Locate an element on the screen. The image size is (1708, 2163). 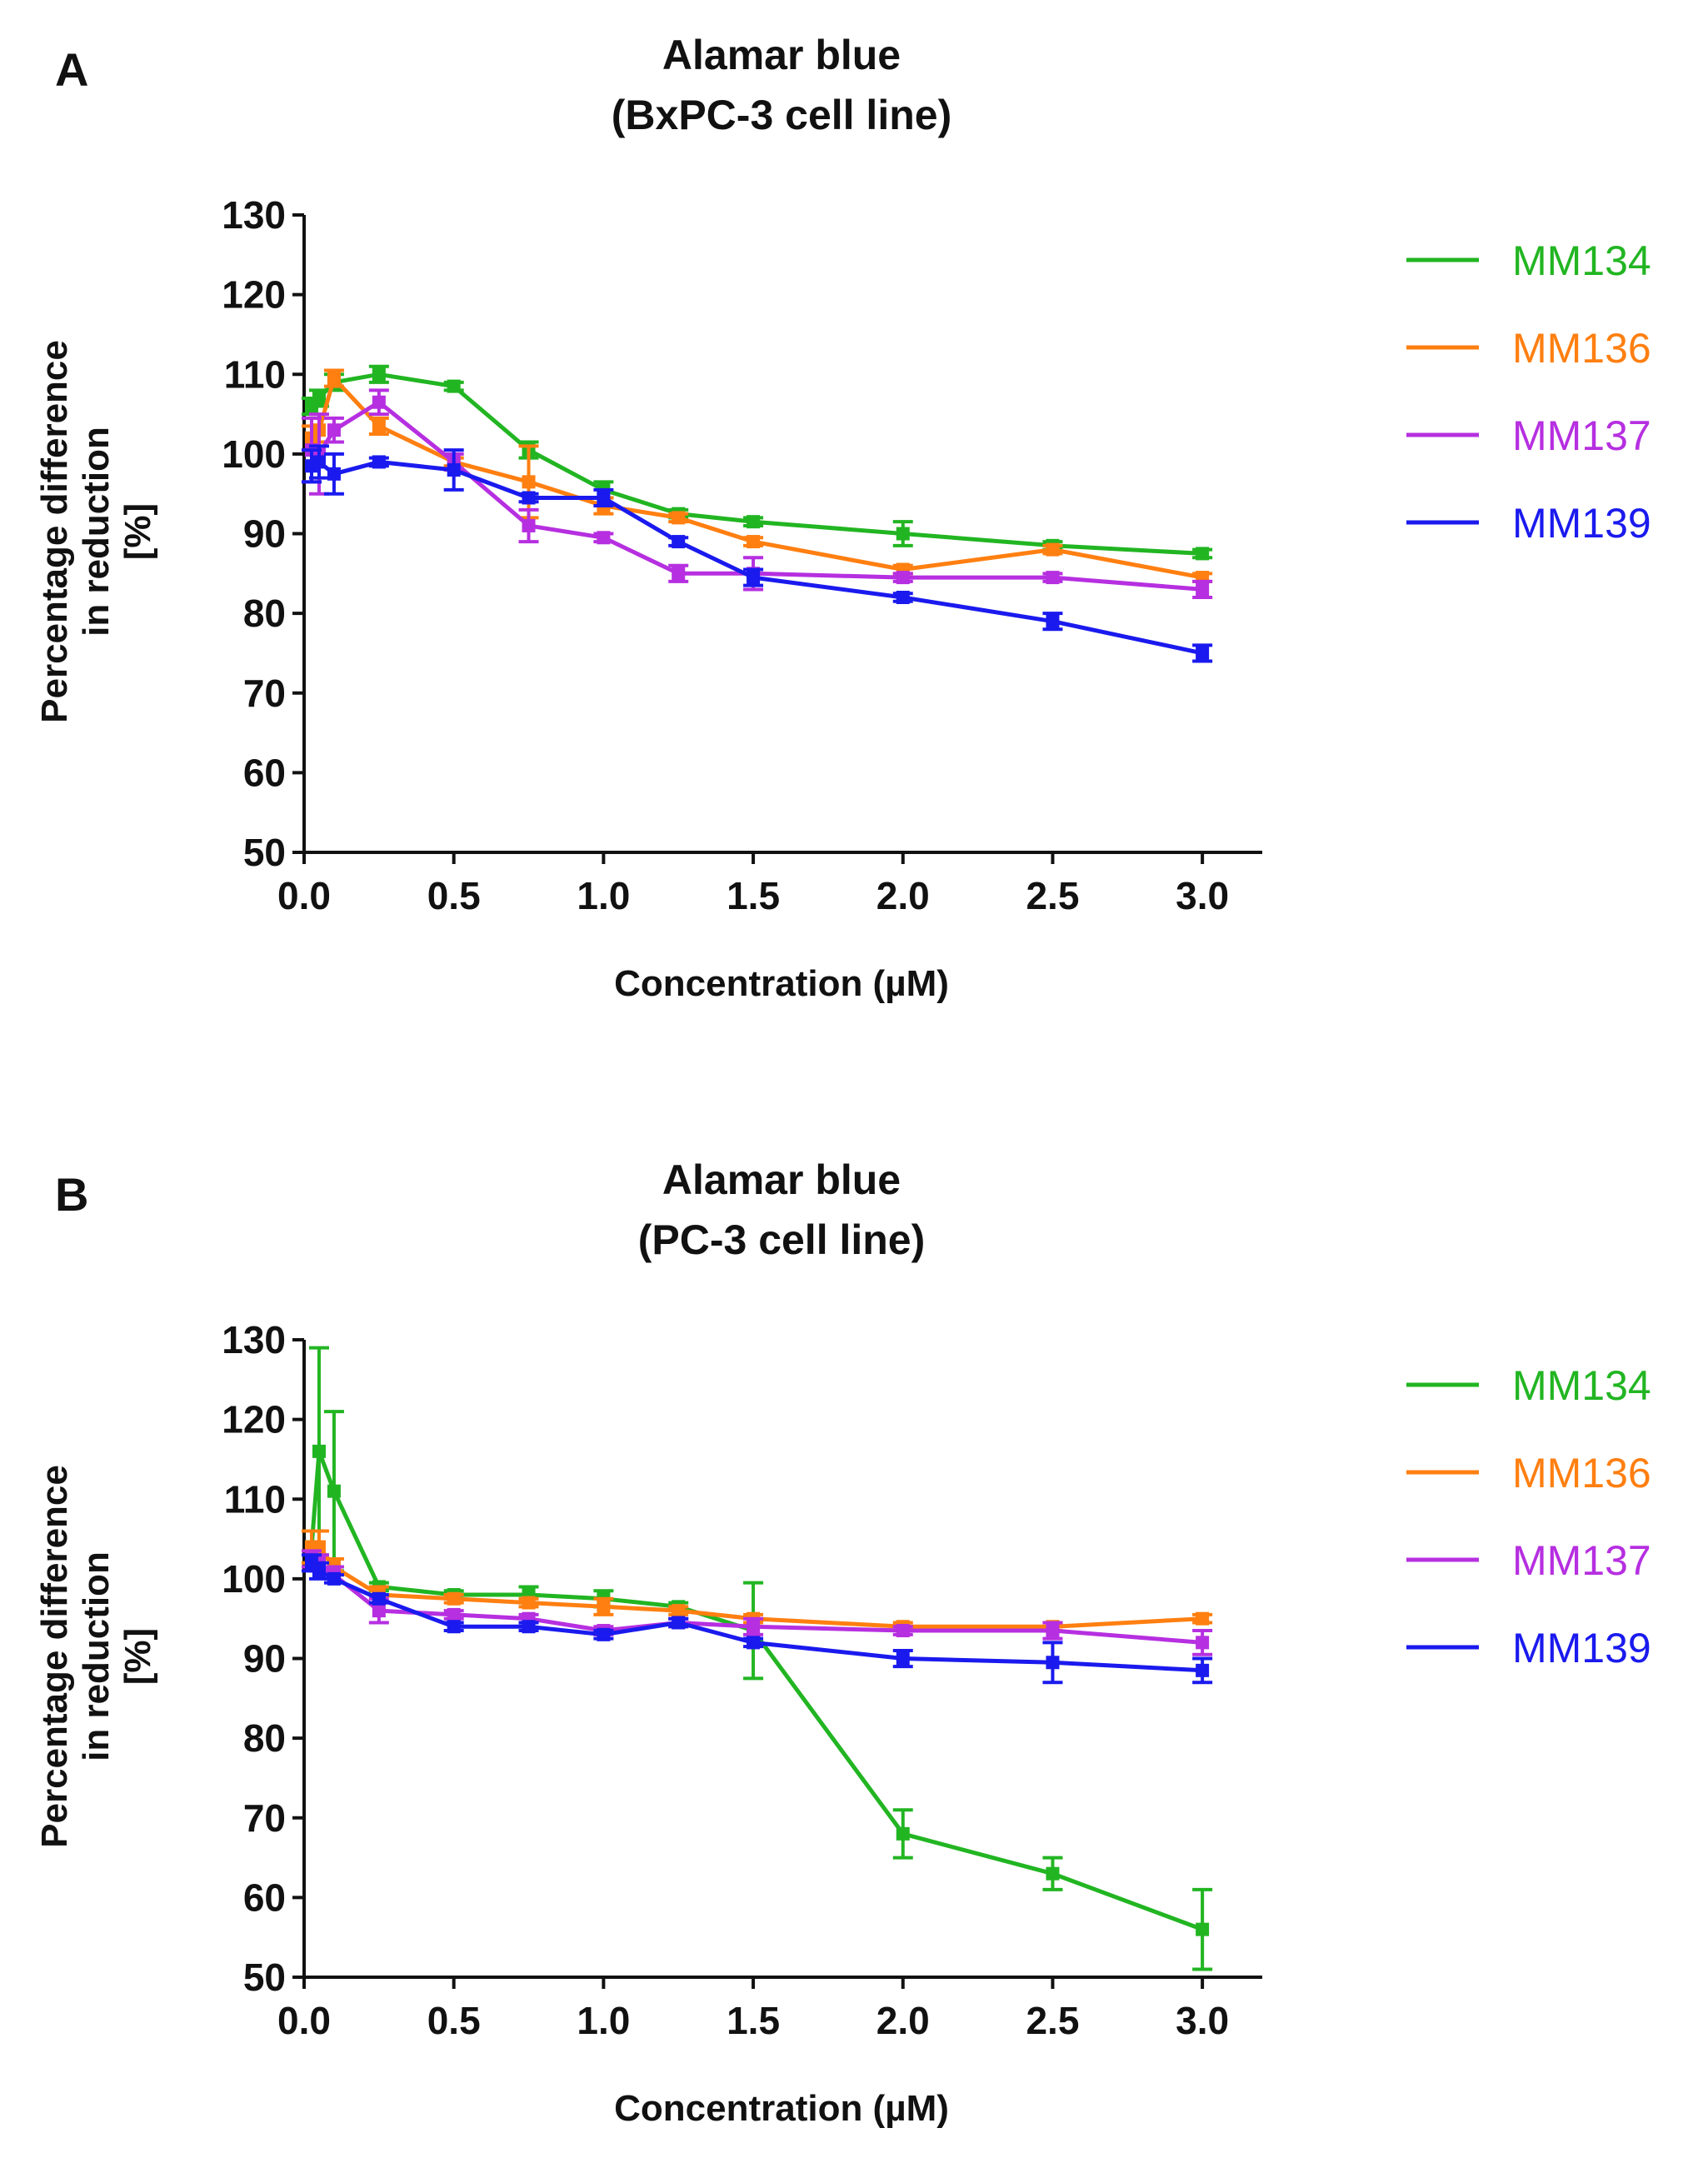
series-mm137 is located at coordinates (757, 493).